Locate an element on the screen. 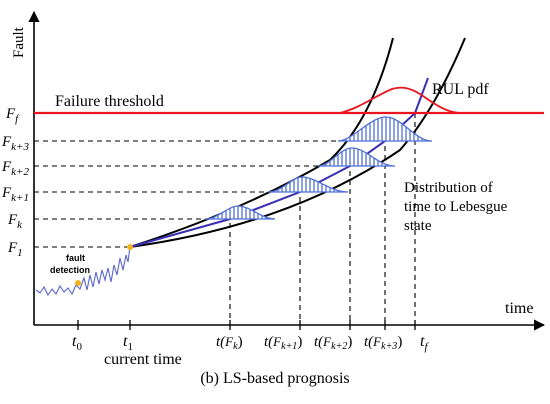  x-tick-t0: t0 is located at coordinates (77, 343).